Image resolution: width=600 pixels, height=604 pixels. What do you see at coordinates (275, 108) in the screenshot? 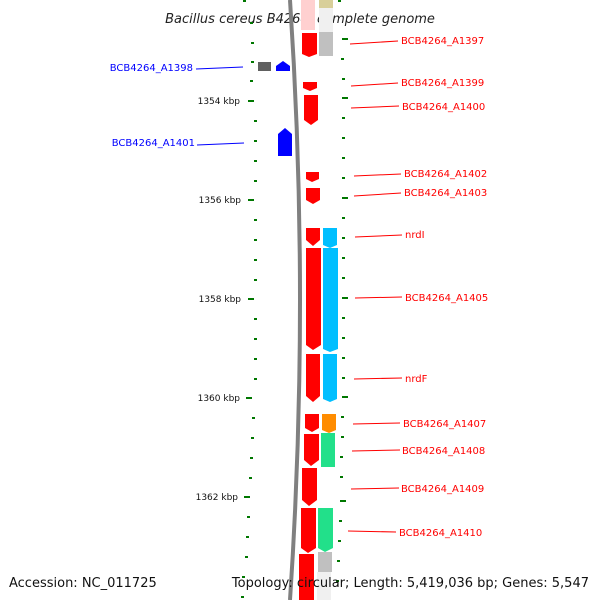
I see `reverse-cds-track` at bounding box center [275, 108].